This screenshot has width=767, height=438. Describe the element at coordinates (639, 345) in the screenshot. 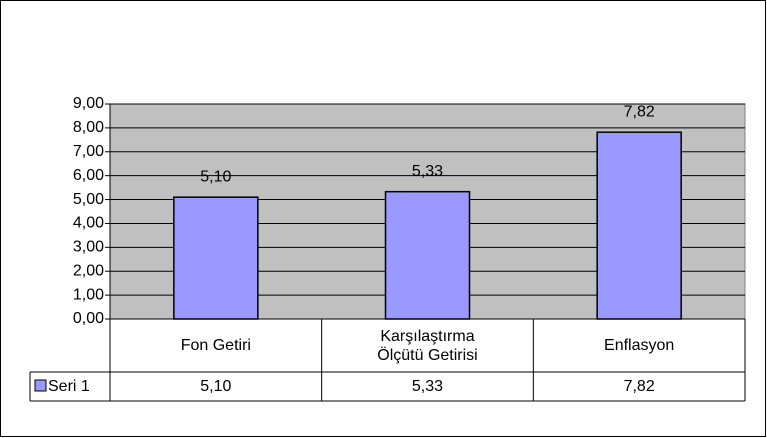

I see `x-category-label: Enflasyon` at that location.